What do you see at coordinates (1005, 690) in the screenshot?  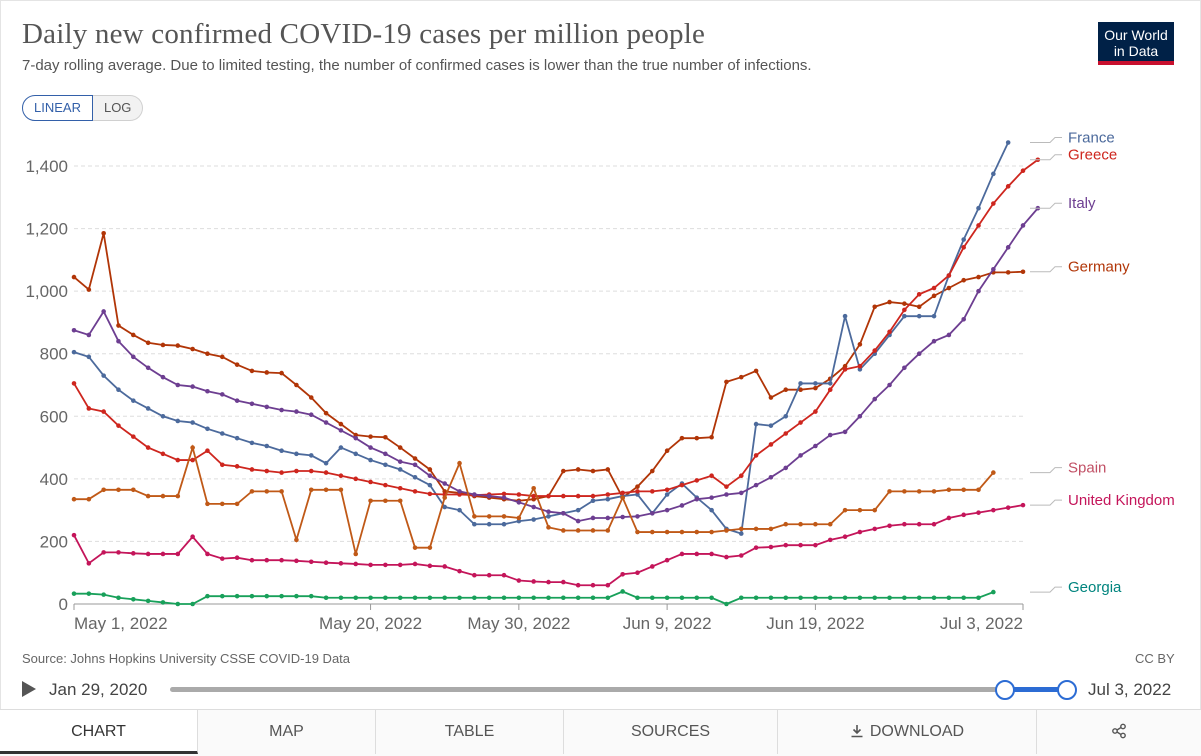 I see `timeline-start-handle` at bounding box center [1005, 690].